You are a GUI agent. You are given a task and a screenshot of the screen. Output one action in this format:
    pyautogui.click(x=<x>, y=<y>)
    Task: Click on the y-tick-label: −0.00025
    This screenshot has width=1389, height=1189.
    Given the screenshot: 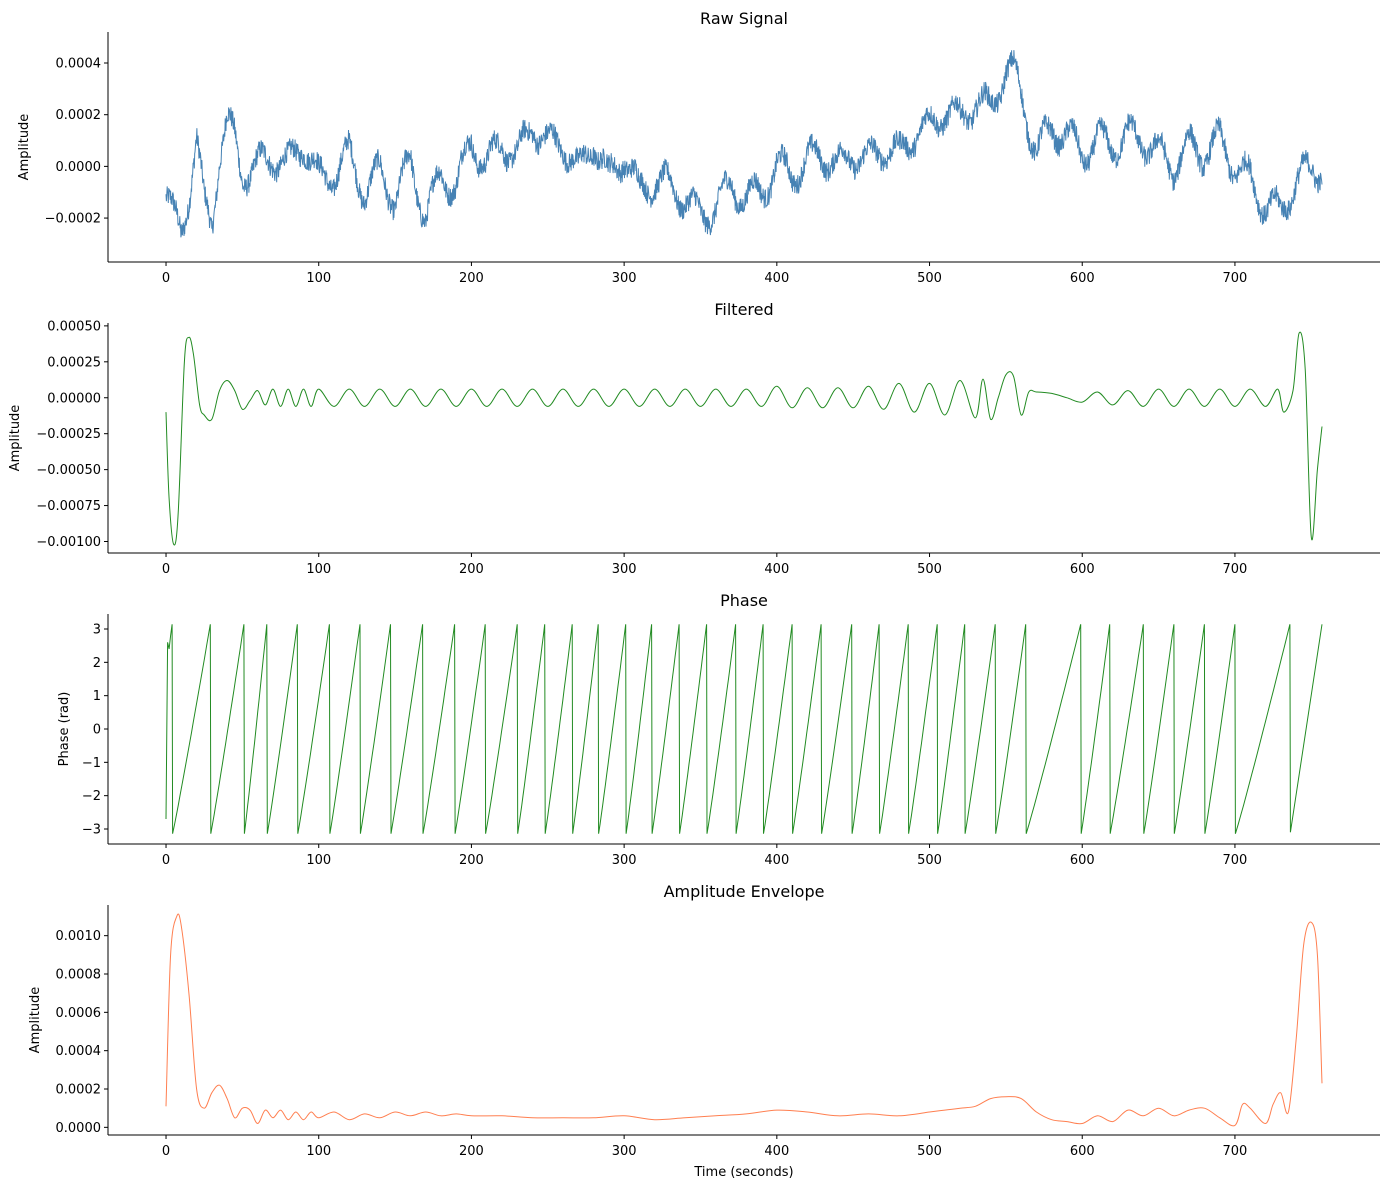 What is the action you would take?
    pyautogui.click(x=68, y=434)
    